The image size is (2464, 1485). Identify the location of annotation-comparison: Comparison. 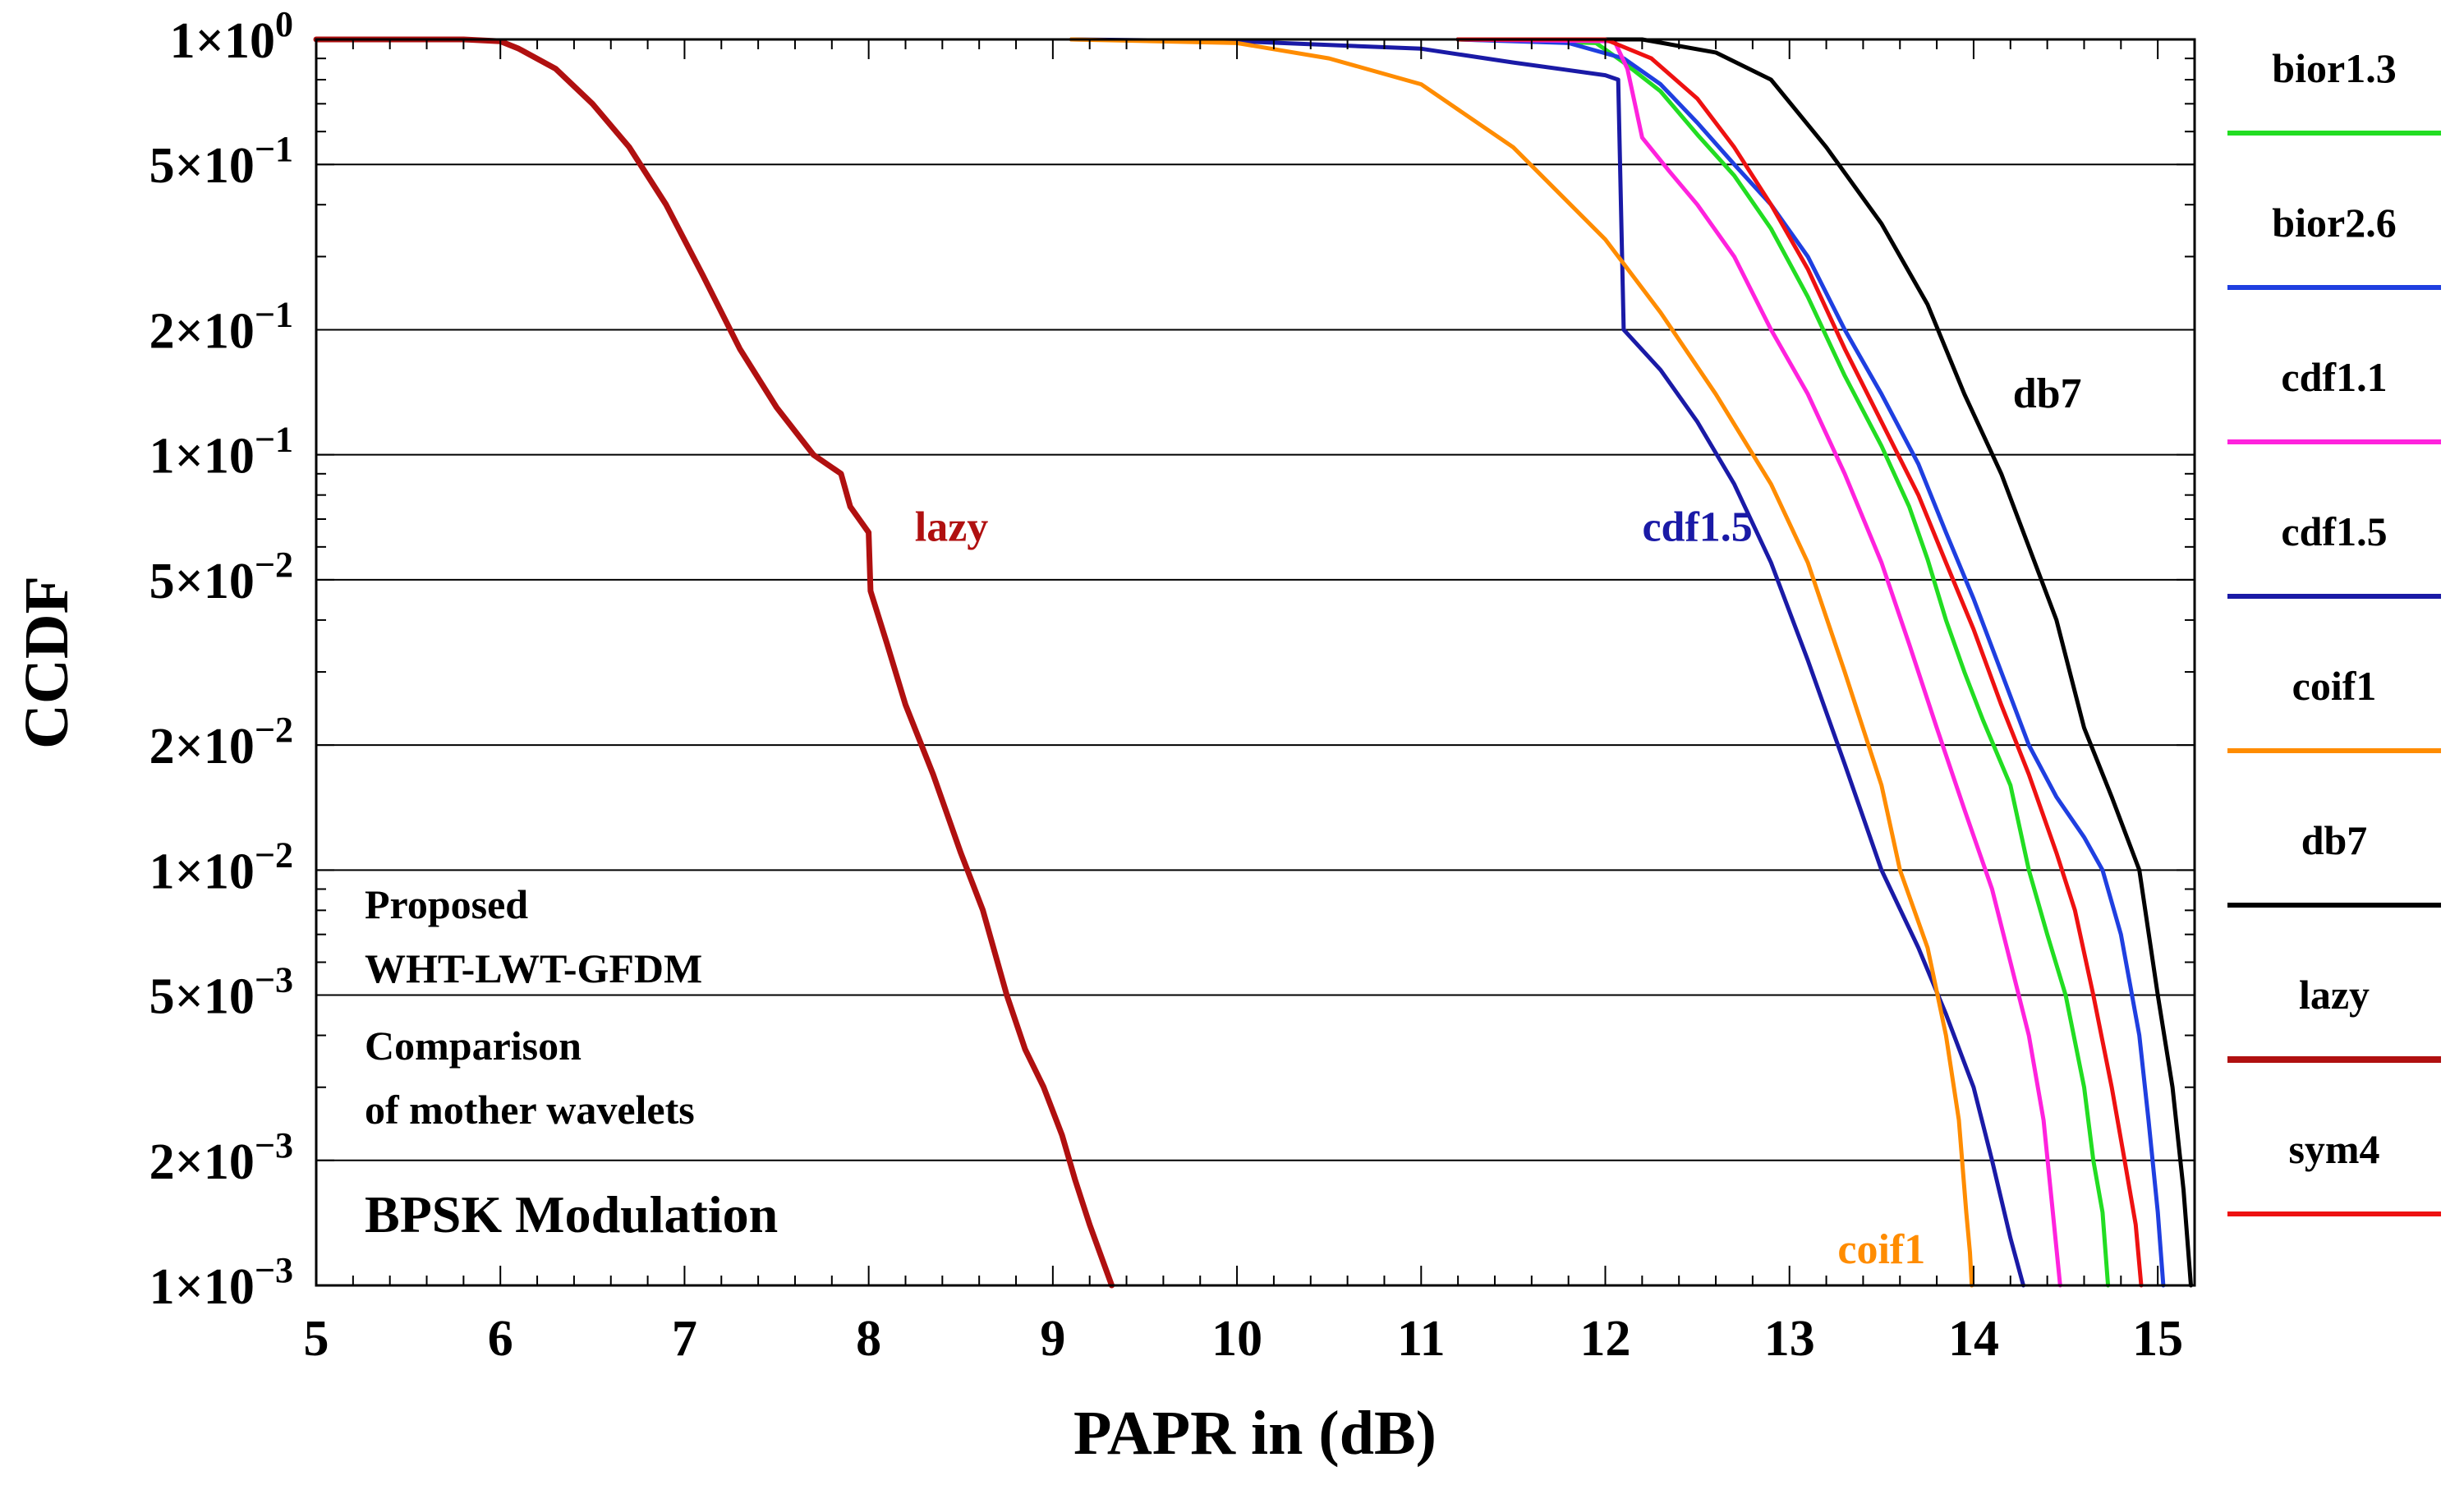
(473, 1046).